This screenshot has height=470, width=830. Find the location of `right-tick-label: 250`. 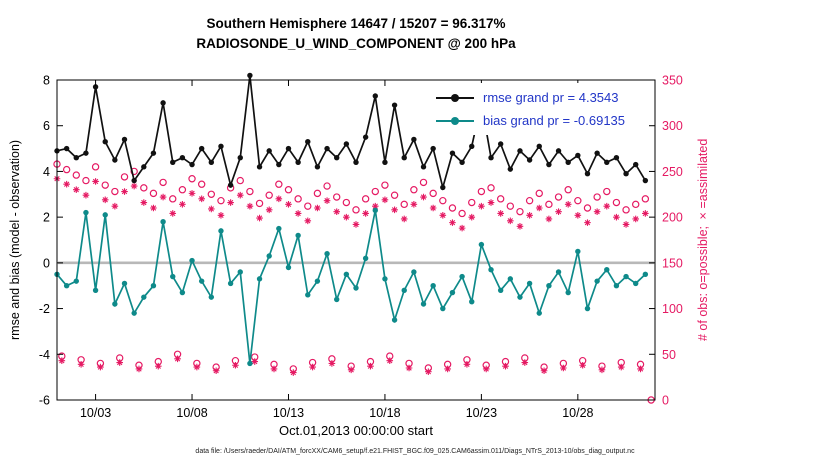

right-tick-label: 250 is located at coordinates (672, 172).